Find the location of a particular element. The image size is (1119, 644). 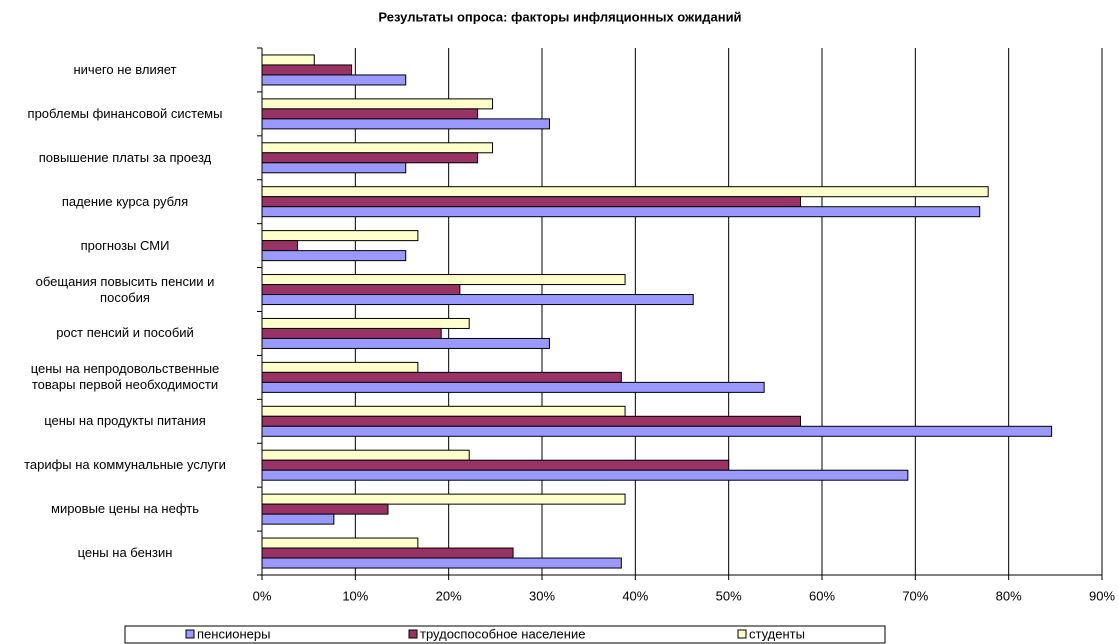

category-label: прогнозы СМИ is located at coordinates (125, 245).